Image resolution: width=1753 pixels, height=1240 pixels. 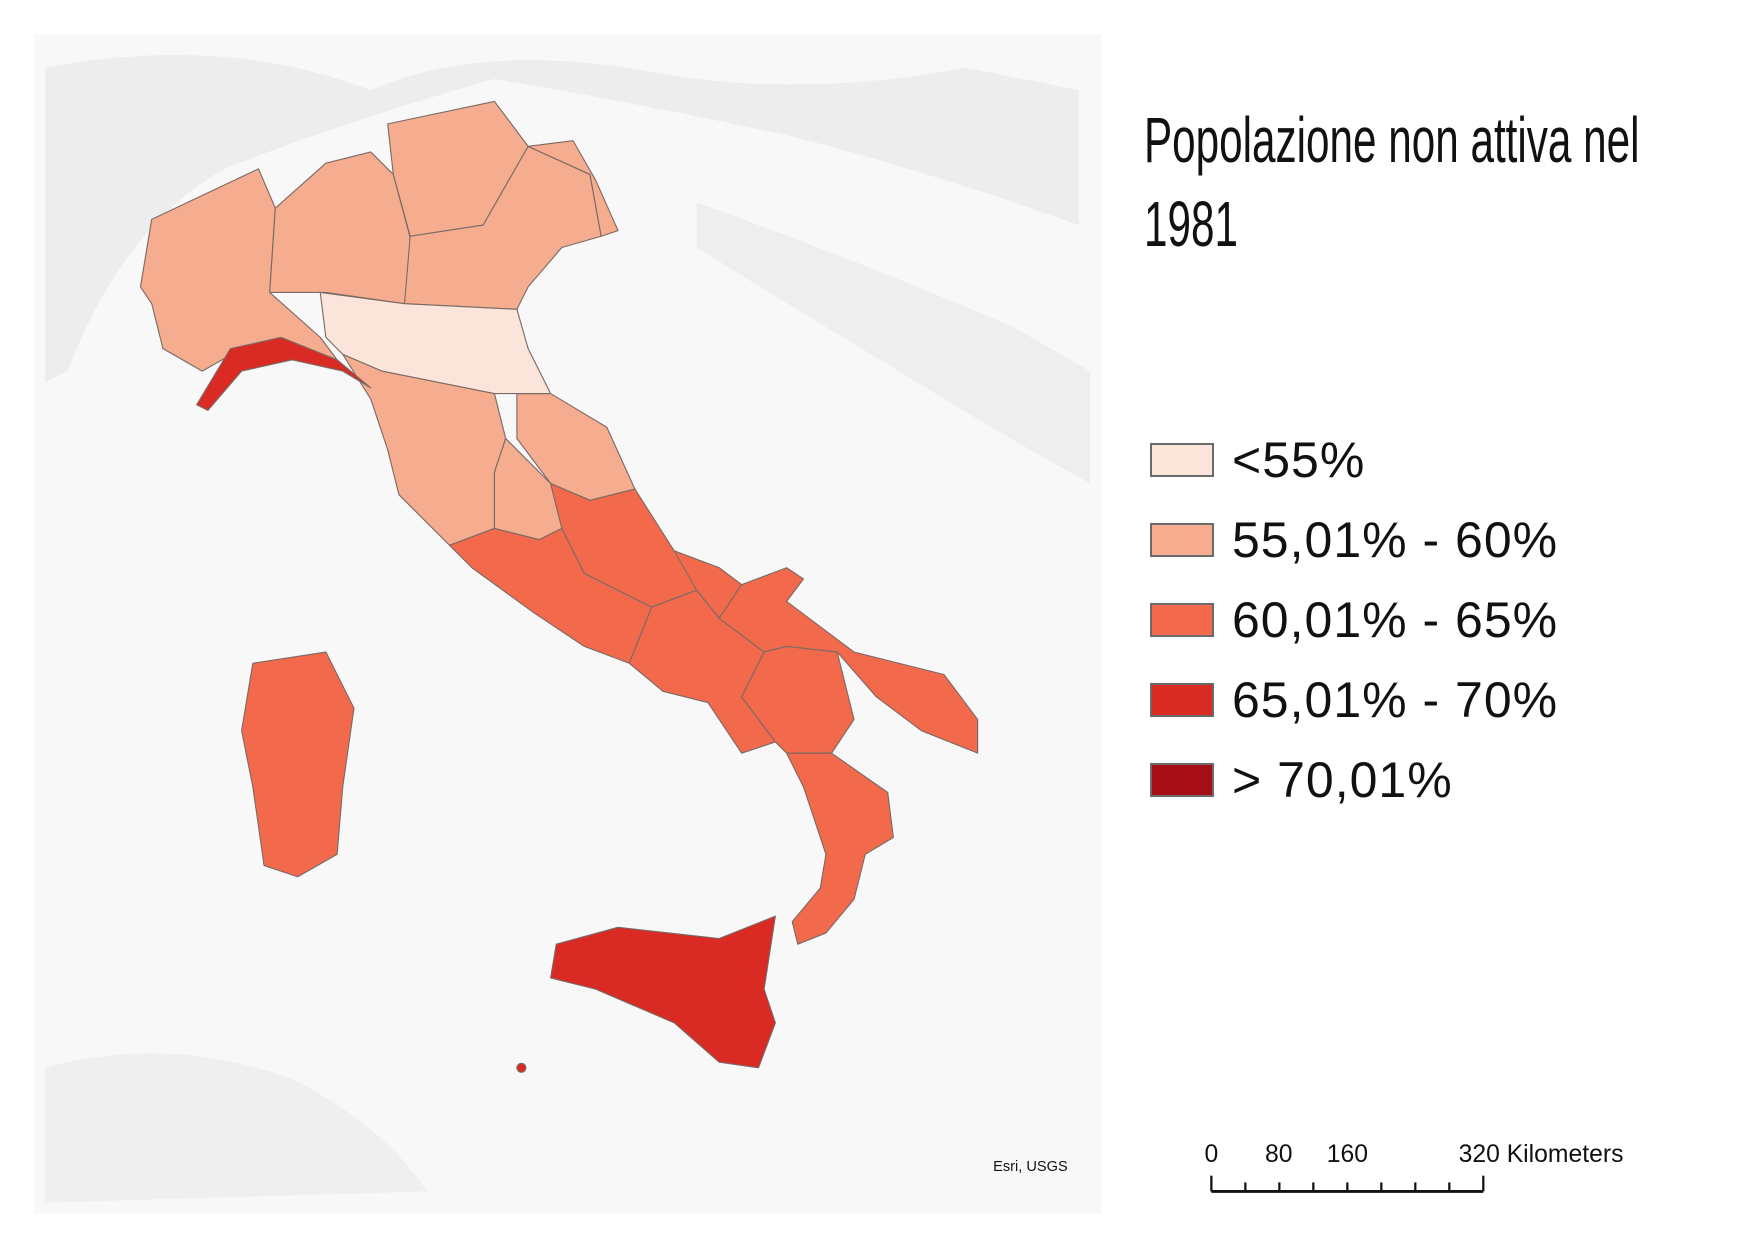 What do you see at coordinates (1395, 540) in the screenshot?
I see `legend-label: 55,01% - 60%` at bounding box center [1395, 540].